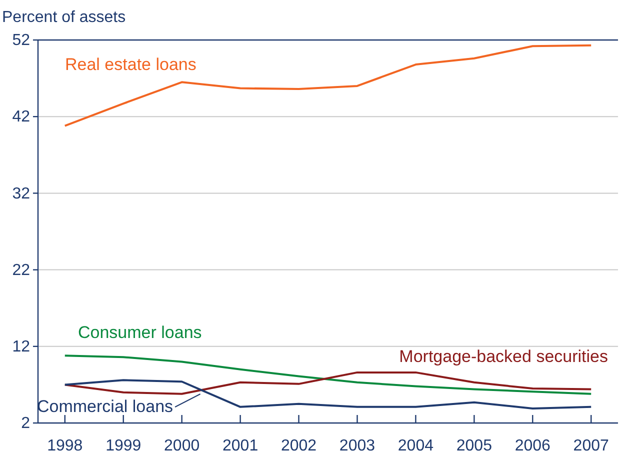  What do you see at coordinates (182, 445) in the screenshot?
I see `x-tick-label: 2000` at bounding box center [182, 445].